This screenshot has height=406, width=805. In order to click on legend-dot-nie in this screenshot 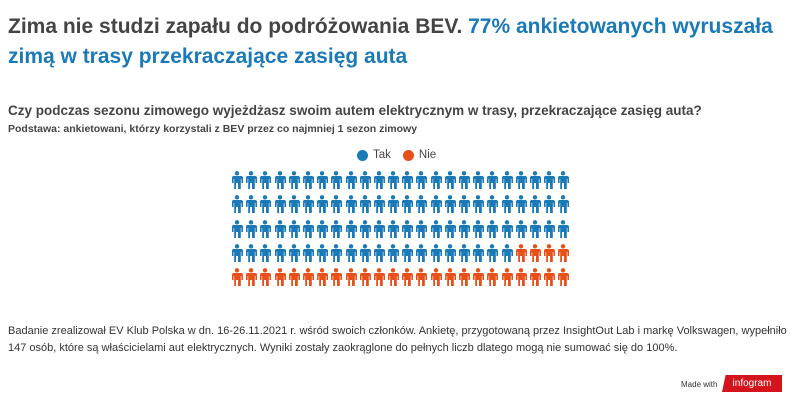, I will do `click(408, 155)`.